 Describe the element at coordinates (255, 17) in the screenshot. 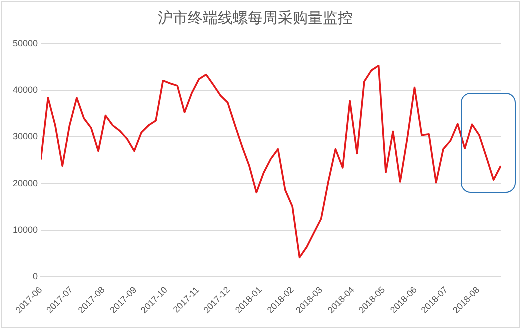

I see `chart-title: 沪市终端线螺每周采购量监控` at that location.